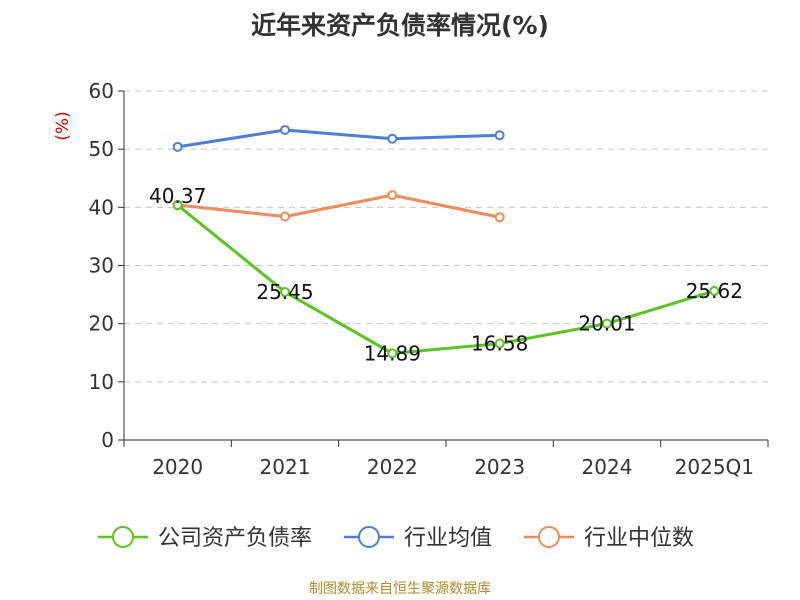 The image size is (800, 600). What do you see at coordinates (392, 467) in the screenshot?
I see `x-tick-label: 2022` at bounding box center [392, 467].